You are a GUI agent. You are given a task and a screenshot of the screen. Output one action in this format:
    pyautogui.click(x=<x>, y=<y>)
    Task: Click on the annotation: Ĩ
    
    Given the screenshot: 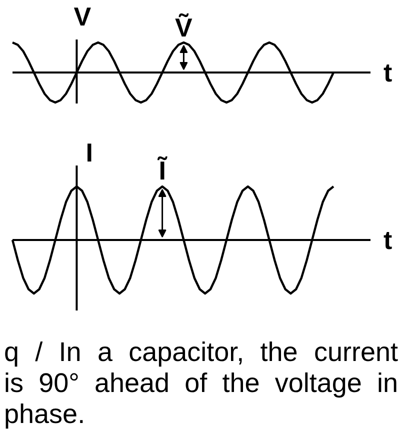 What is the action you would take?
    pyautogui.click(x=162, y=171)
    